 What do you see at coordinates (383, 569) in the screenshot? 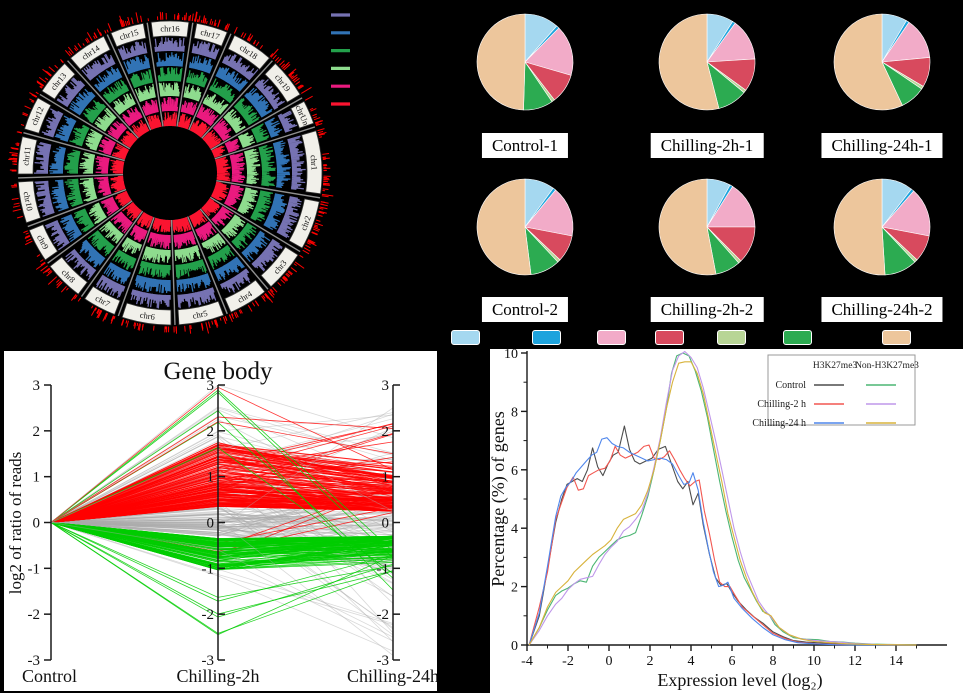
I see `genebody-tick-label: -1` at bounding box center [383, 569].